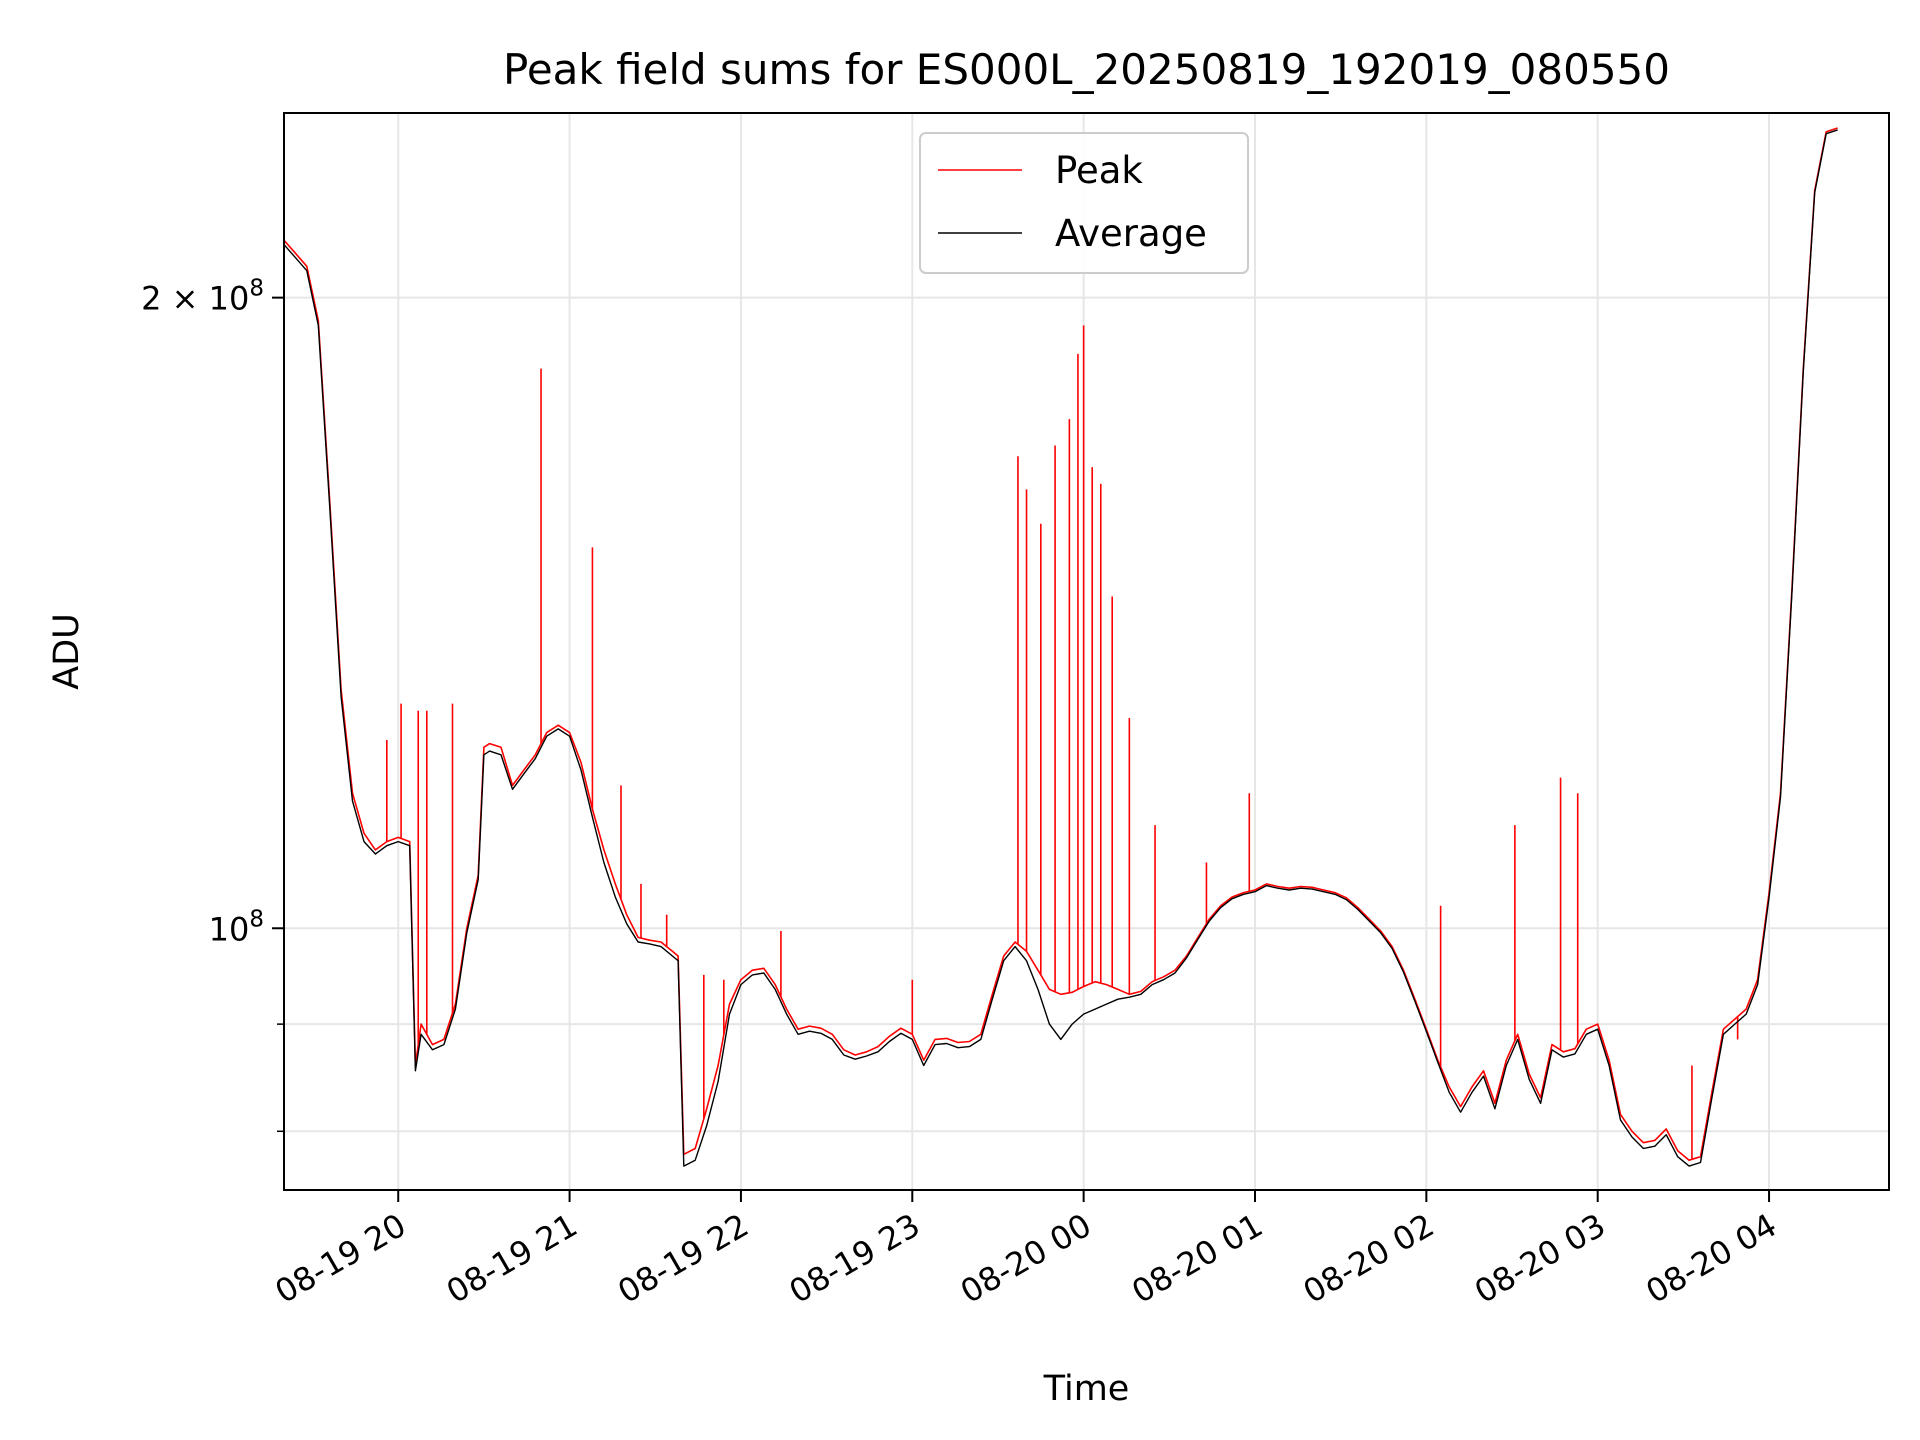 The height and width of the screenshot is (1440, 1920). I want to click on legend-label-peak: Peak, so click(1099, 170).